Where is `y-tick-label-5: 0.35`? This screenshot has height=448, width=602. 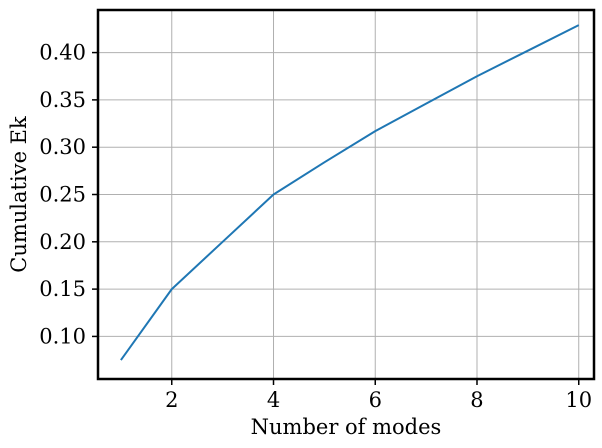 y-tick-label-5: 0.35 is located at coordinates (62, 100).